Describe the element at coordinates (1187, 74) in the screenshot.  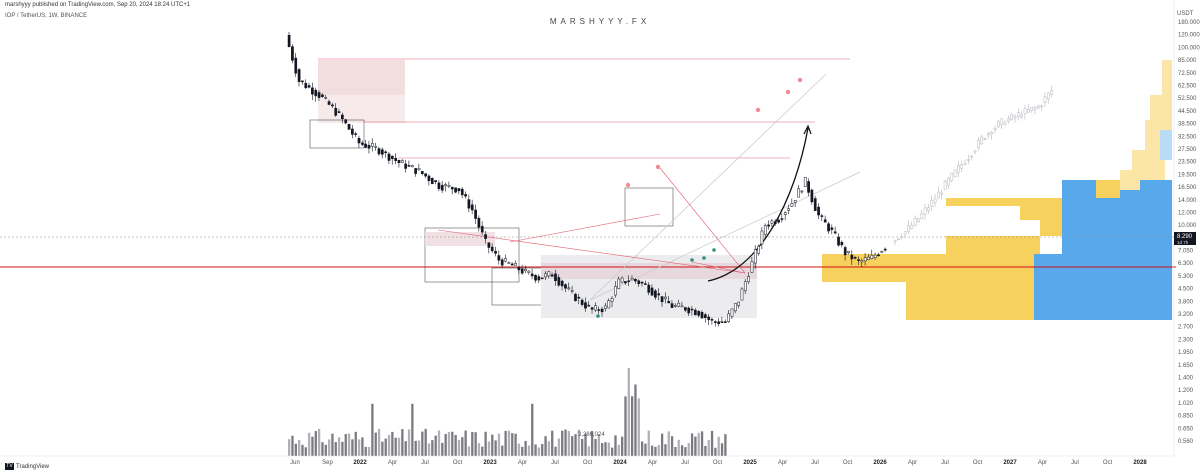
I see `price-tick: 72.500` at that location.